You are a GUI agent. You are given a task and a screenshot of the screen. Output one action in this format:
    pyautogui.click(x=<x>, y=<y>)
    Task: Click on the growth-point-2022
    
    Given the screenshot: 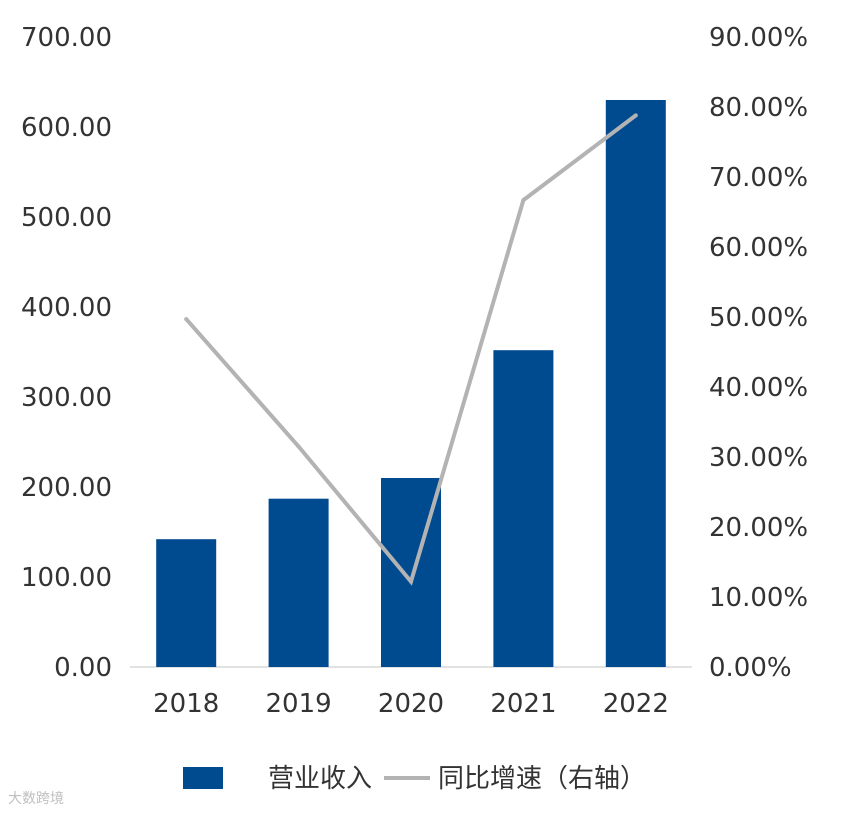 What is the action you would take?
    pyautogui.click(x=635, y=115)
    